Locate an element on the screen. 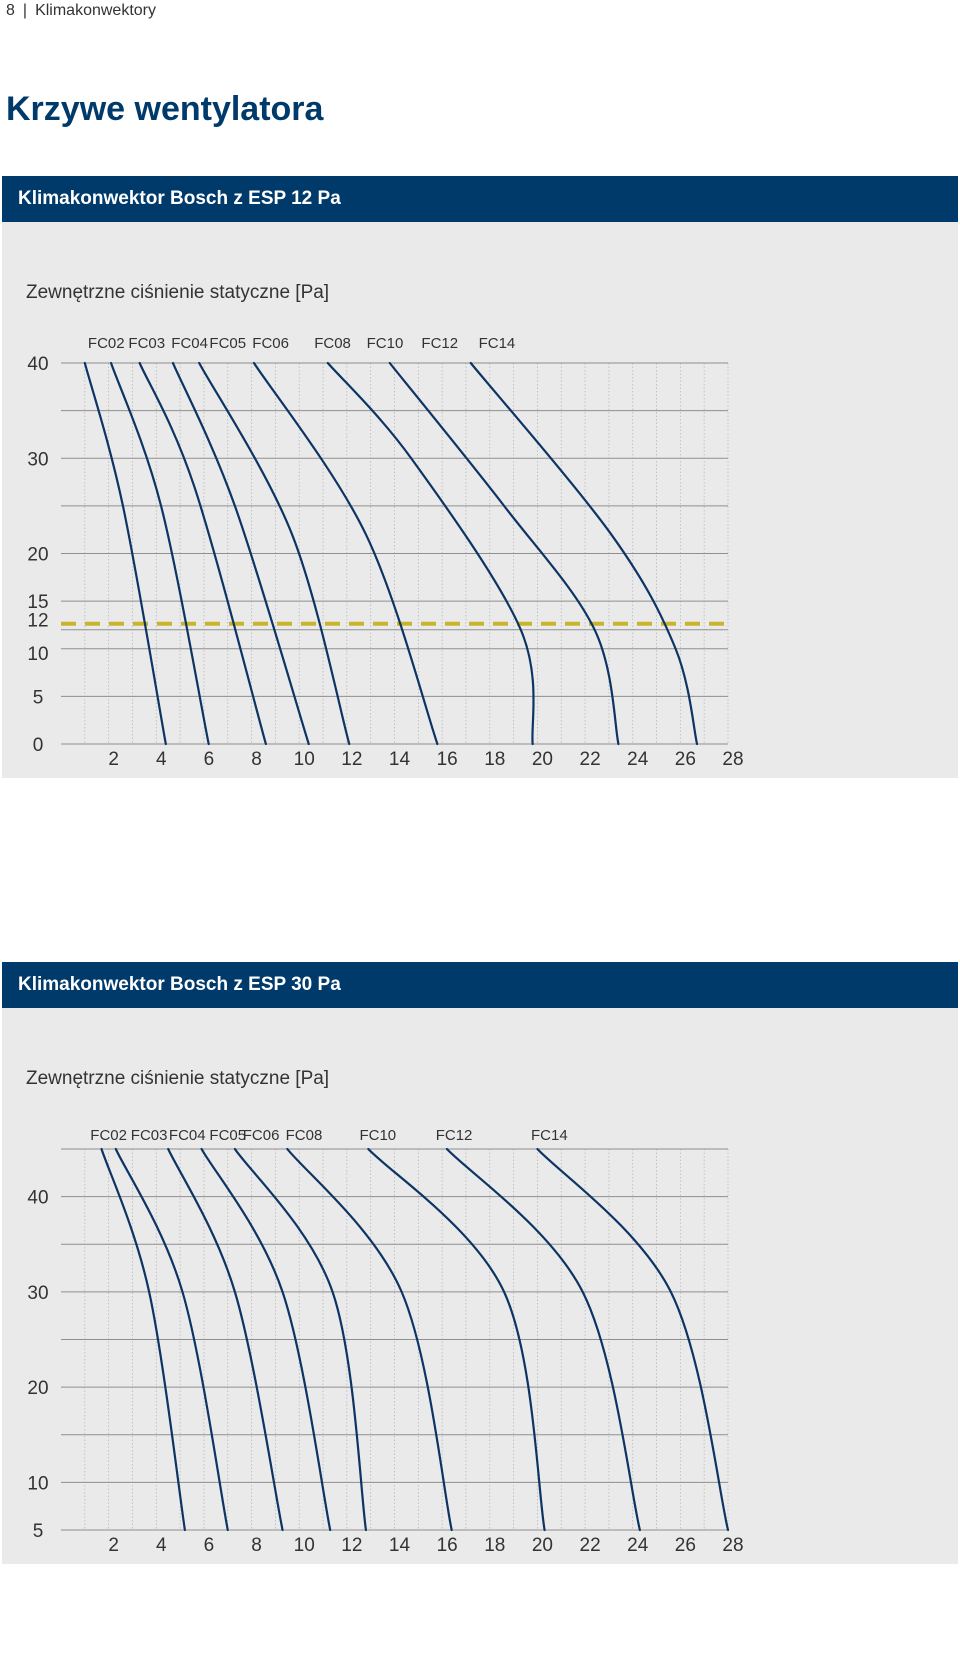  page-section: Klimakonwektory is located at coordinates (95, 10).